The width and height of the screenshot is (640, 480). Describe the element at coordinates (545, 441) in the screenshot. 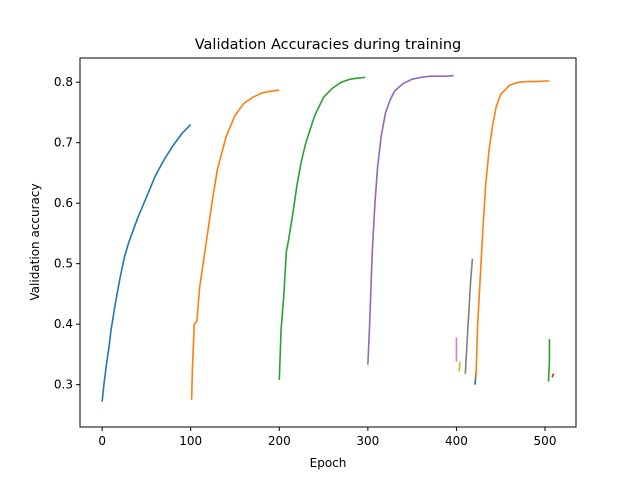

I see `x-tick-label: 500` at that location.